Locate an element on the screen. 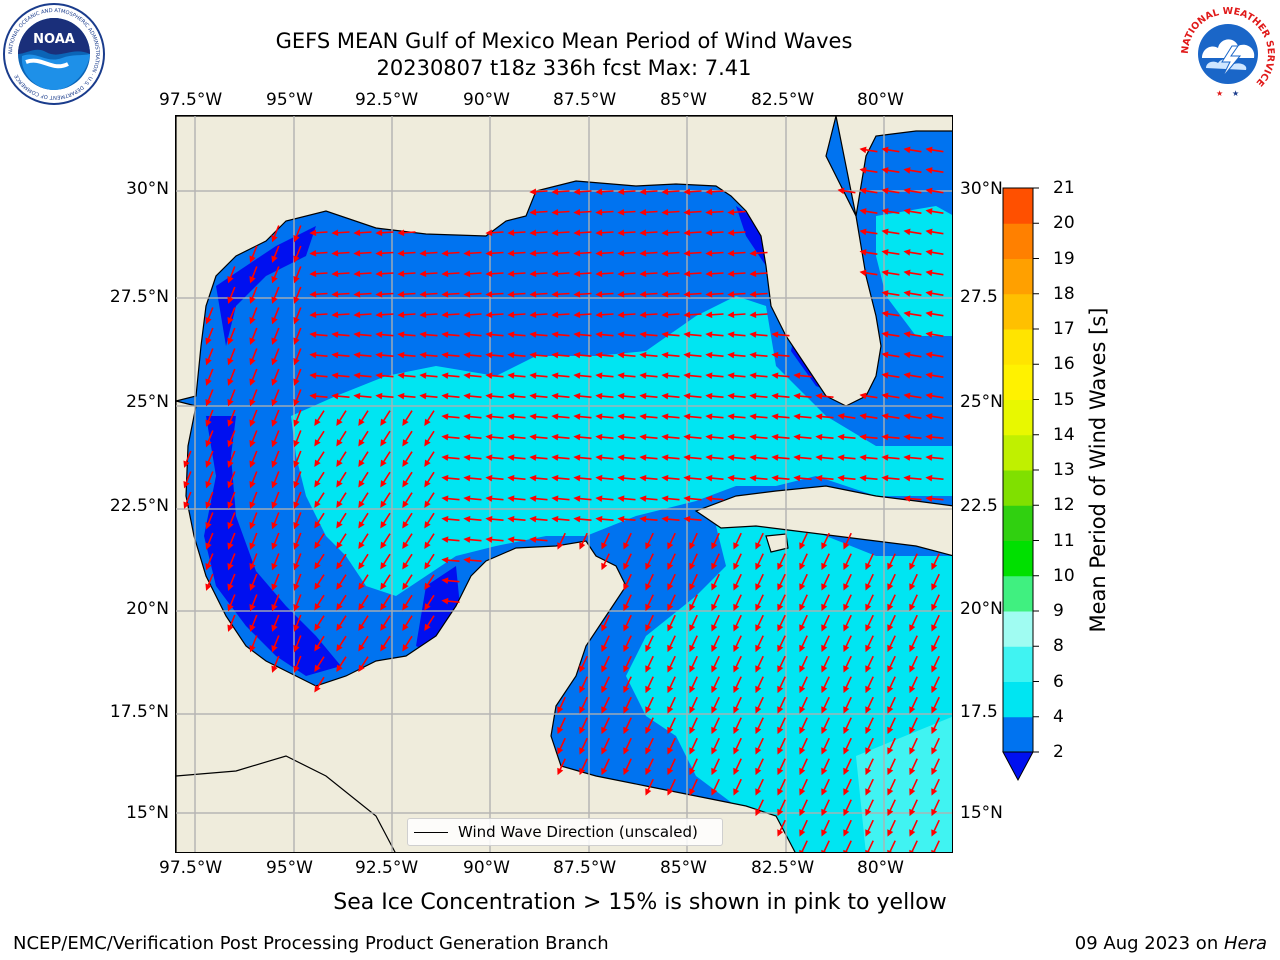 The width and height of the screenshot is (1280, 960). lat-tick-right-20: 20°N is located at coordinates (981, 609).